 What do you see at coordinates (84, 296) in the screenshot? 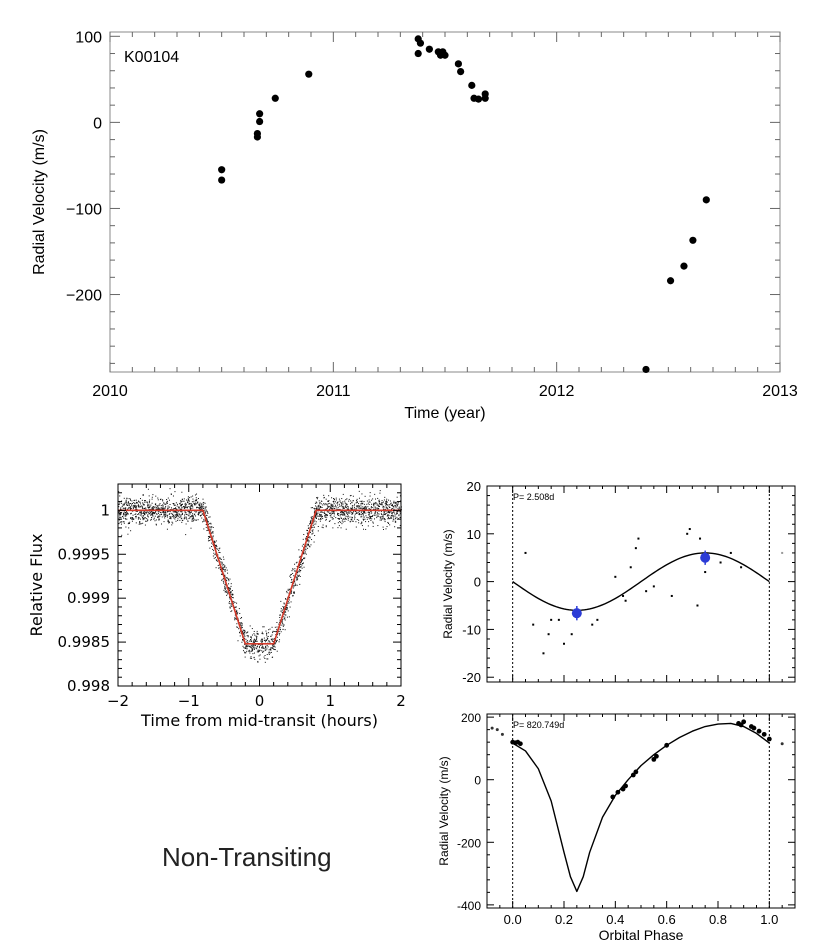
I see `y-tick-label: −200` at bounding box center [84, 296].